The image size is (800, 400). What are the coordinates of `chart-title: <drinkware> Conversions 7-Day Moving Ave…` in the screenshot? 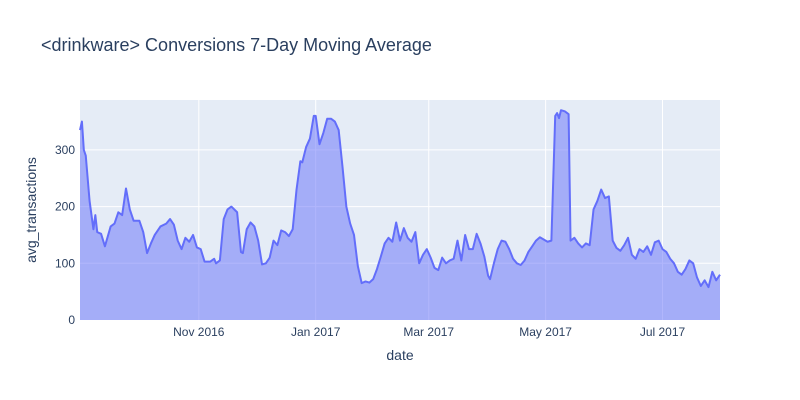 It's located at (236, 45).